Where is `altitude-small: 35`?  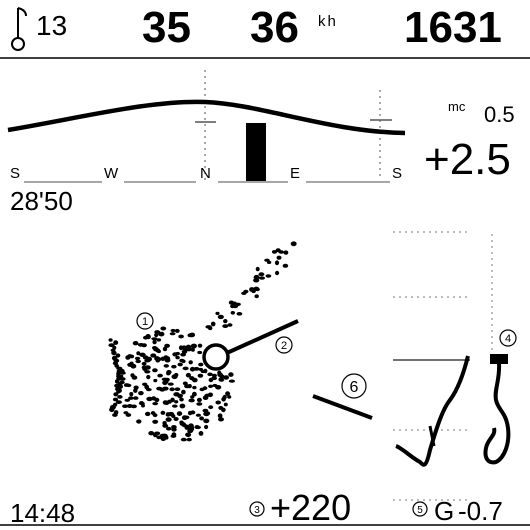 altitude-small: 35 is located at coordinates (166, 27).